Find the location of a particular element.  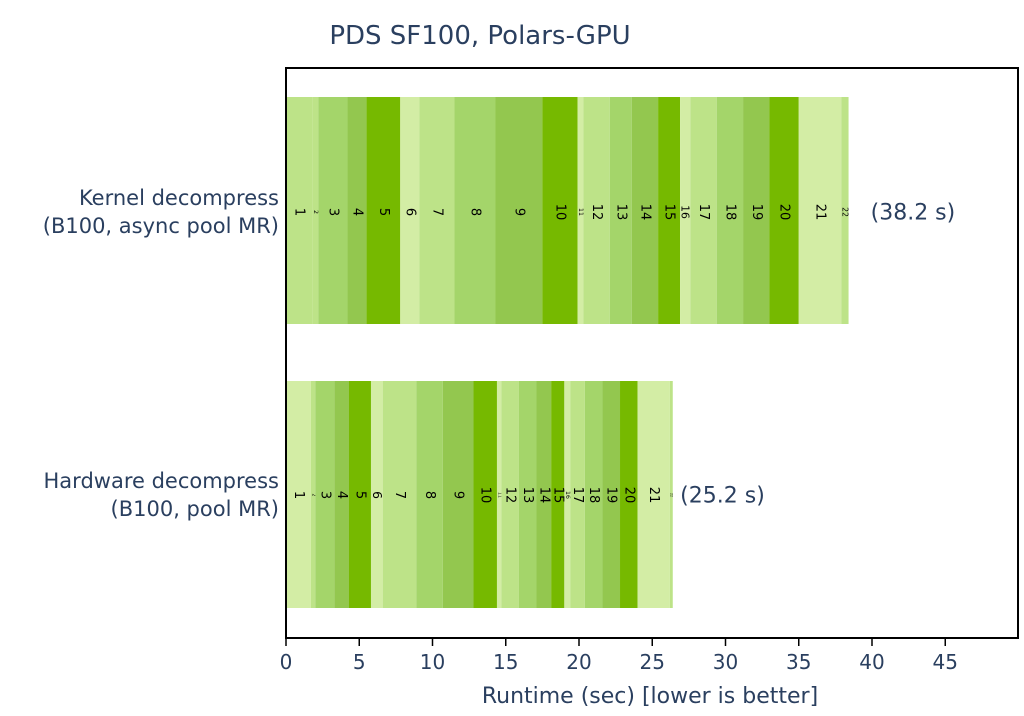

x-tick-label: 0 is located at coordinates (286, 662).